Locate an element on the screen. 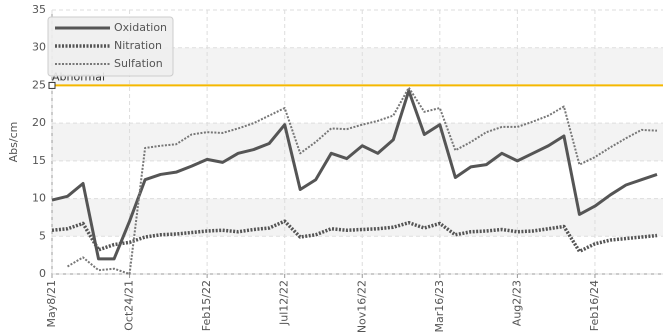 The width and height of the screenshot is (666, 336). y-tick-label: 30 is located at coordinates (39, 47).